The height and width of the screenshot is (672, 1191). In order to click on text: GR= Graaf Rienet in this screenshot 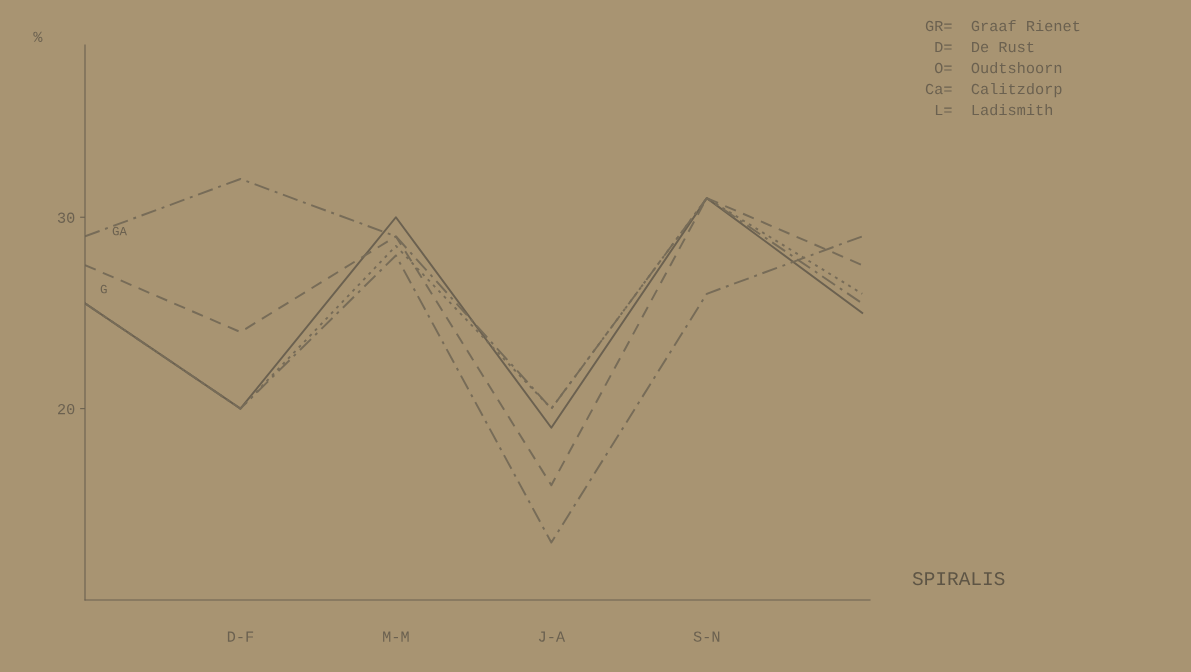, I will do `click(1002, 26)`.